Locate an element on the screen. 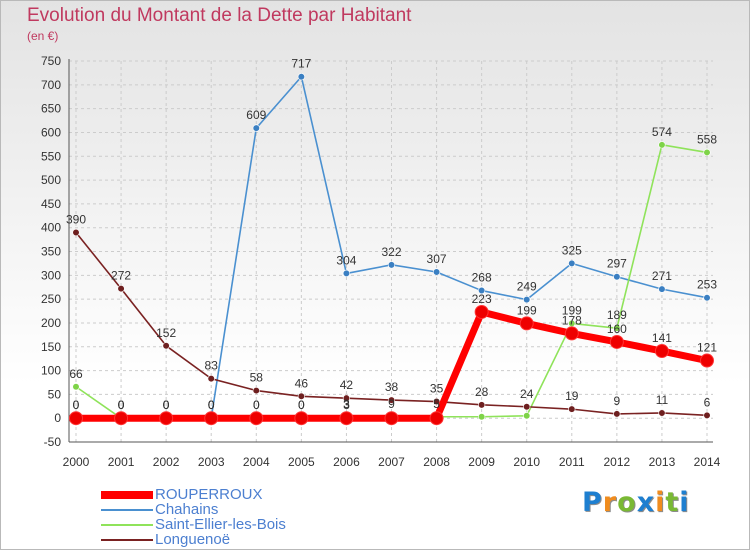  data-label: 28 is located at coordinates (482, 392).